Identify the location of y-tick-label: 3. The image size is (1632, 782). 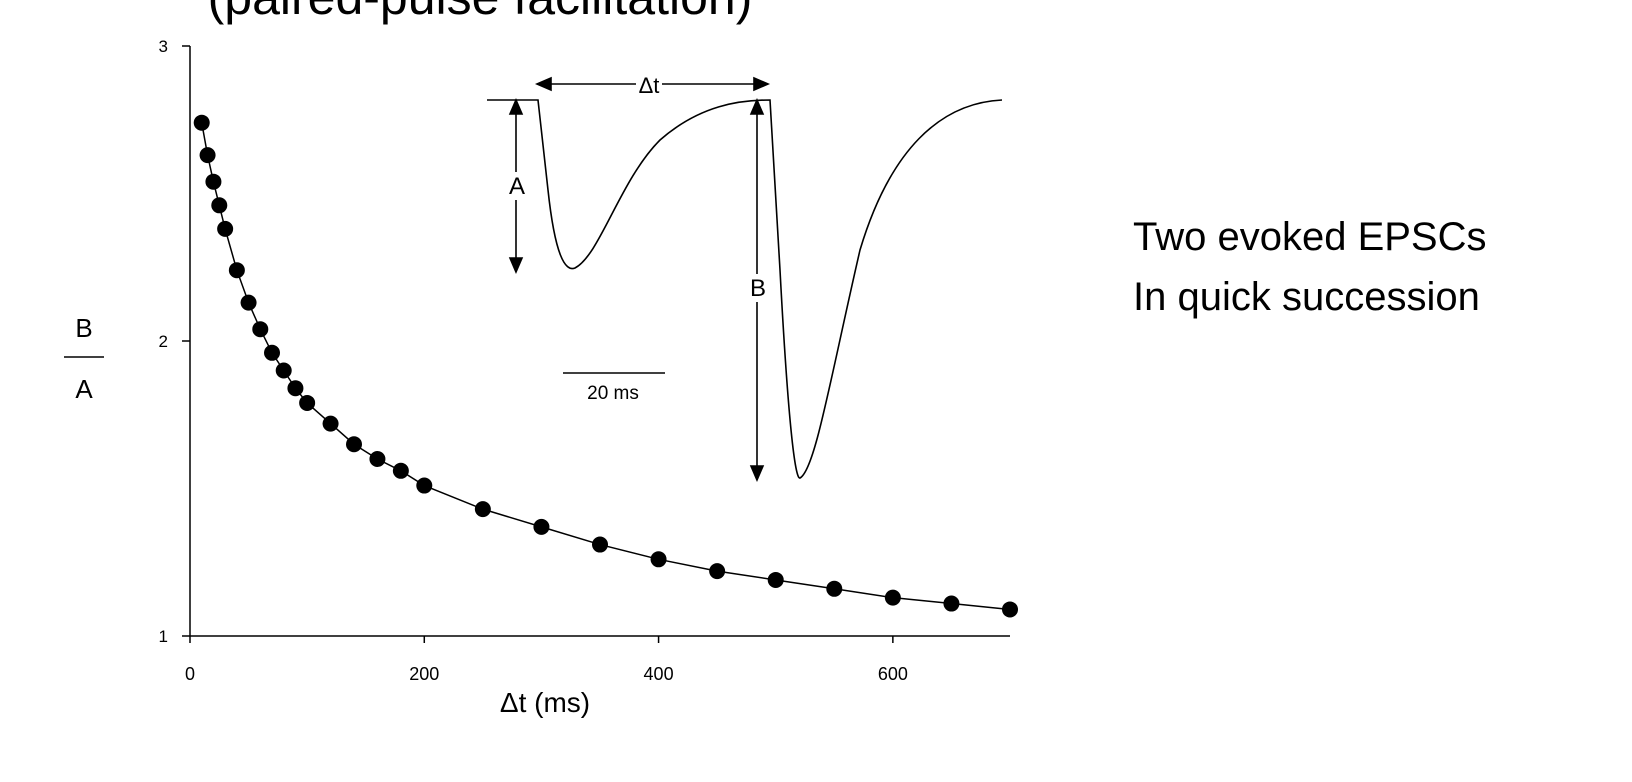
(163, 46).